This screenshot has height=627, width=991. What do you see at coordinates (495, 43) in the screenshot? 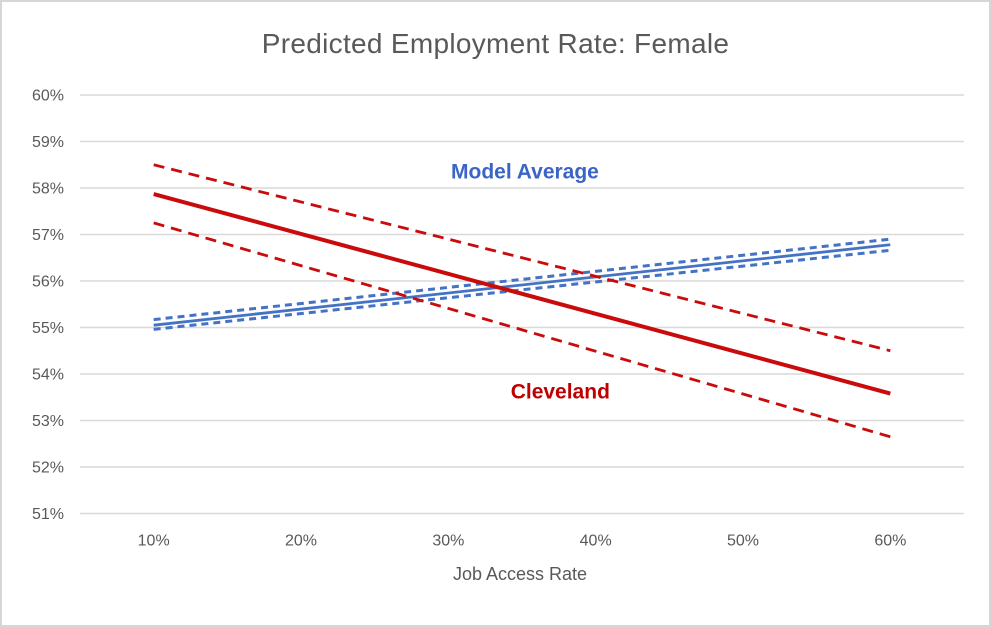
I see `chart-title: Predicted Employment Rate: Female` at bounding box center [495, 43].